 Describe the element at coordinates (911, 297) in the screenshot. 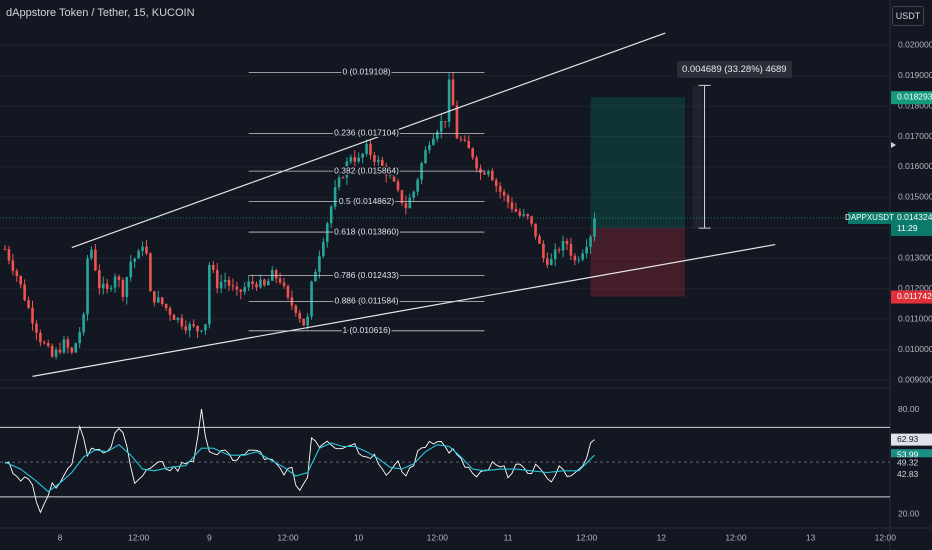

I see `stop-price-label-bg` at that location.